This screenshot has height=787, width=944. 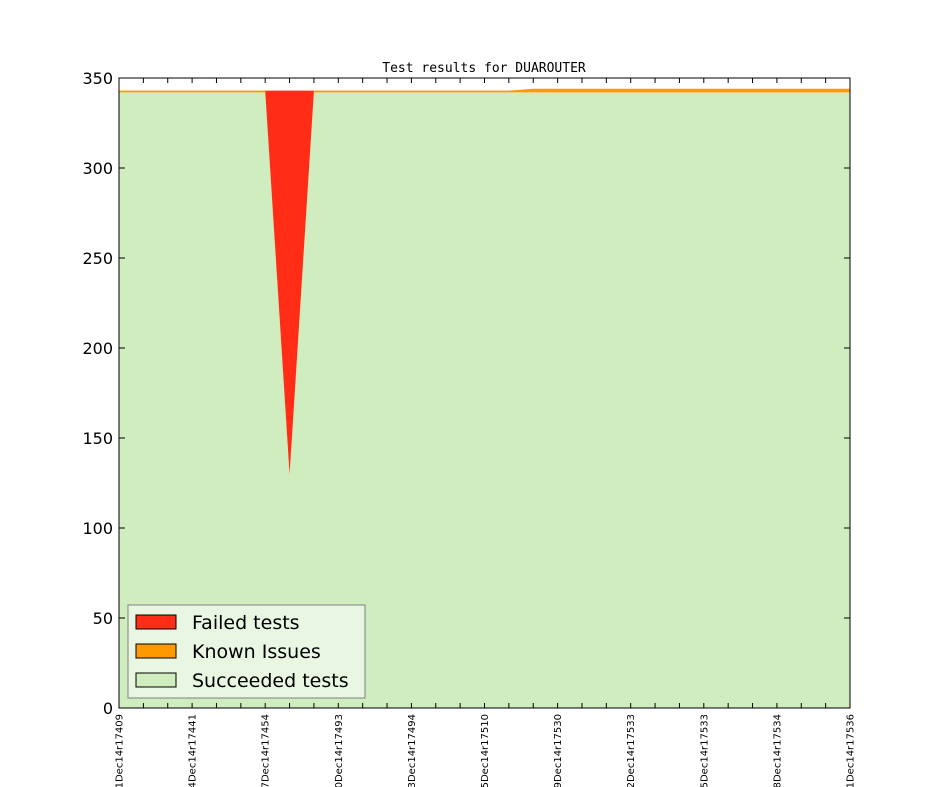 I want to click on chart-title: Test results for DUAROUTER, so click(x=484, y=68).